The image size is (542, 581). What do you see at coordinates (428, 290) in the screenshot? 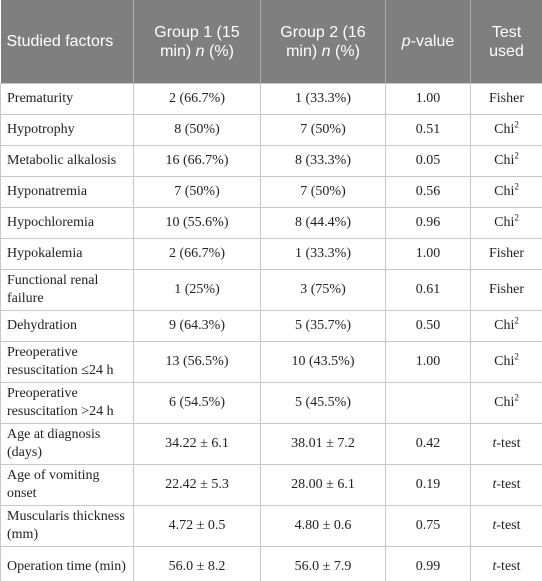
I see `table-cell: 0.61` at bounding box center [428, 290].